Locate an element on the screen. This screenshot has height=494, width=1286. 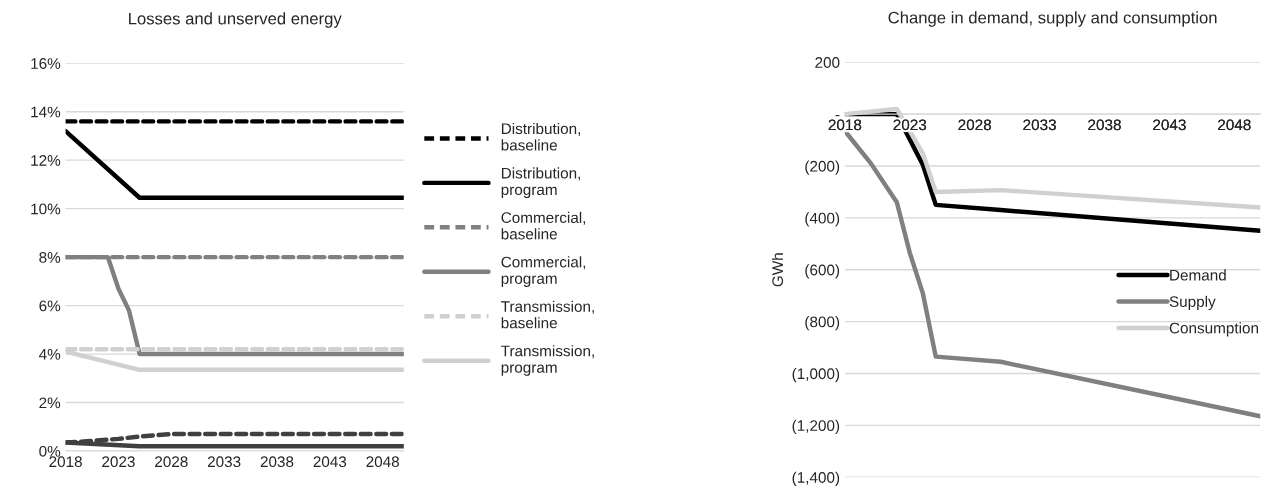
y-tick-label: - is located at coordinates (837, 115).